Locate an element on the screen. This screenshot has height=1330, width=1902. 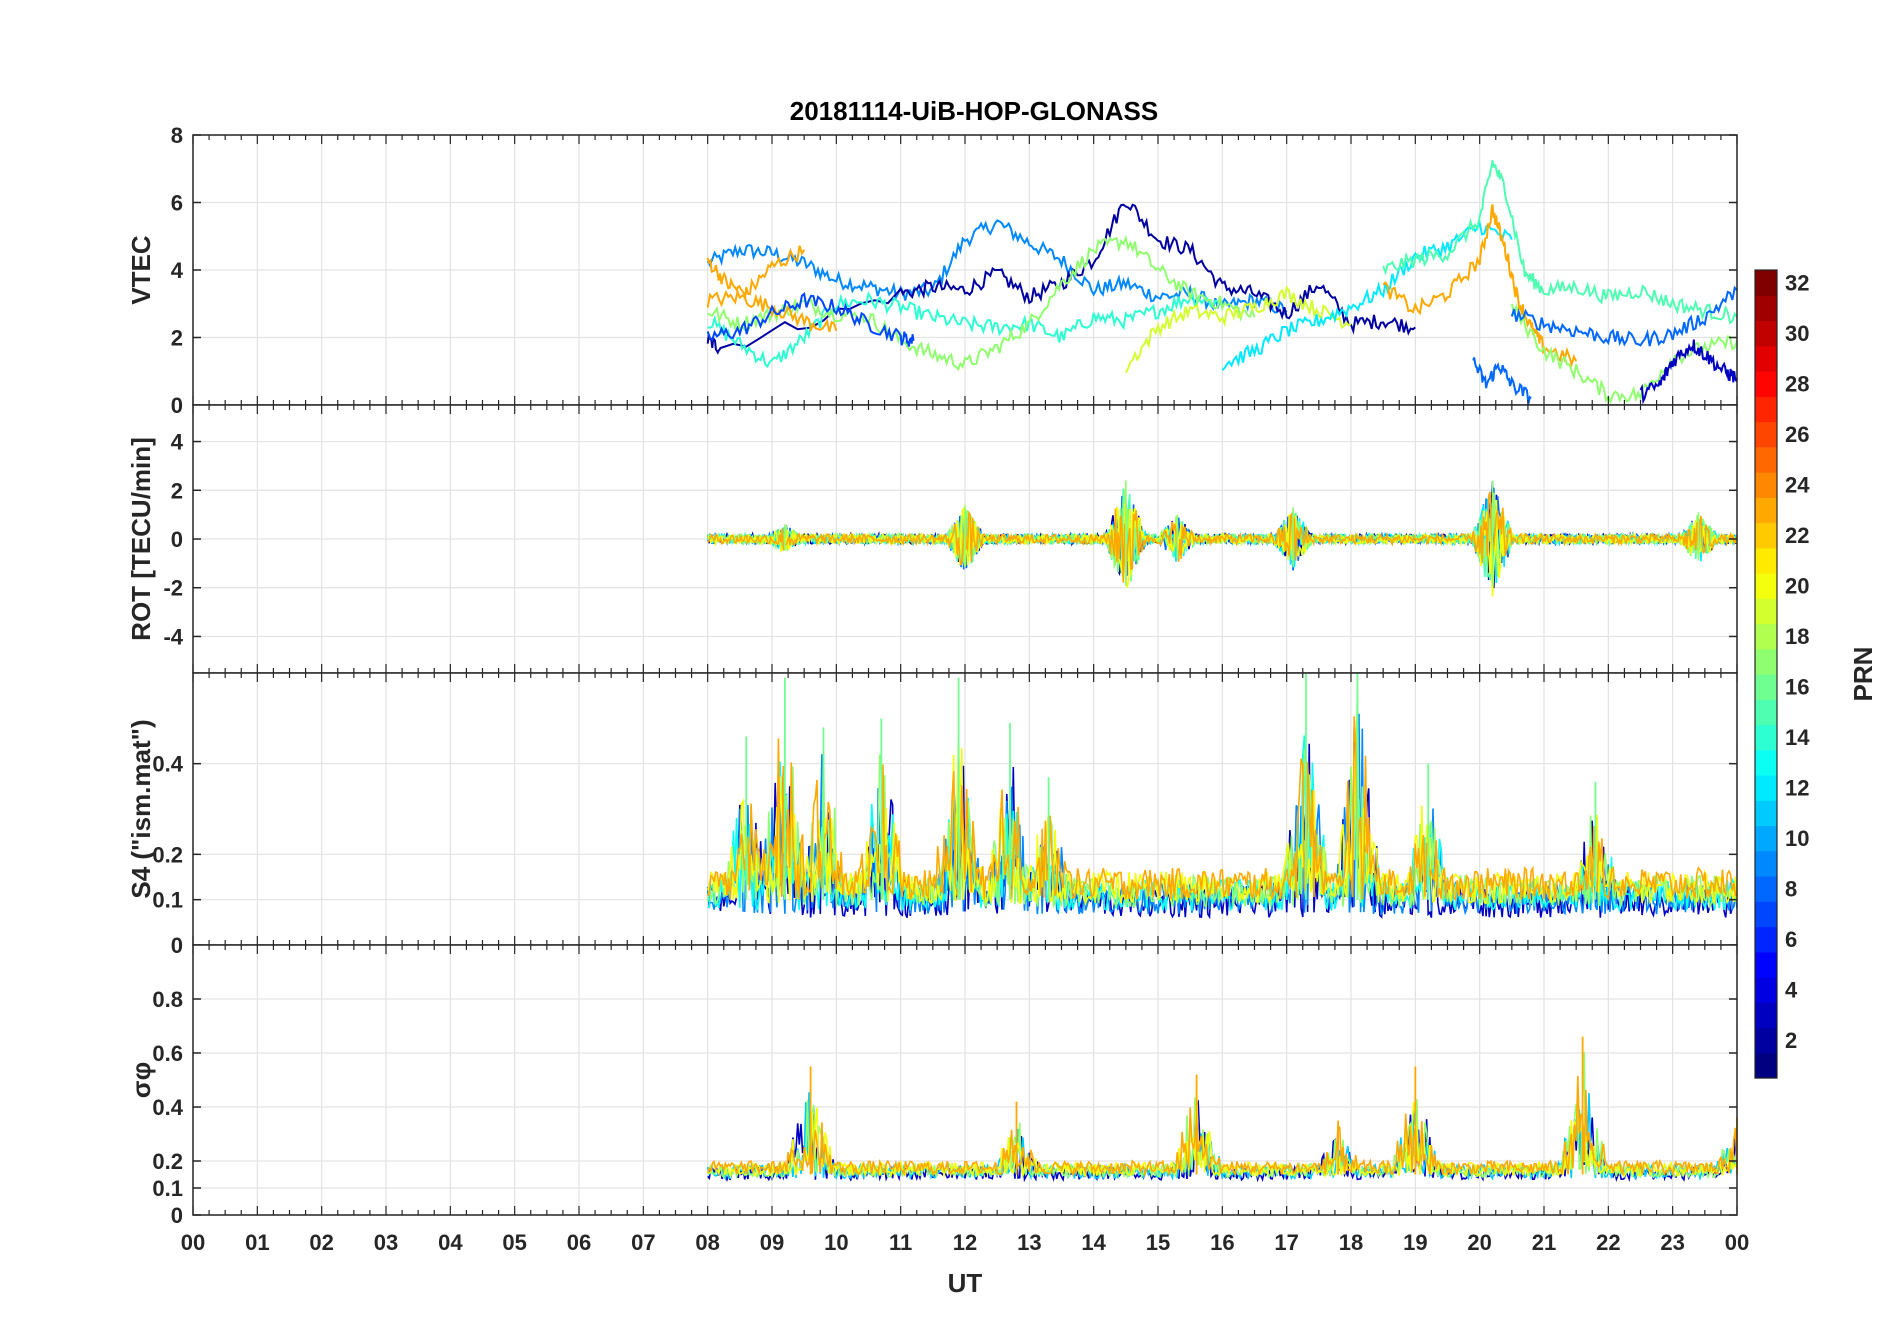
y-tick-label: 6 is located at coordinates (177, 203).